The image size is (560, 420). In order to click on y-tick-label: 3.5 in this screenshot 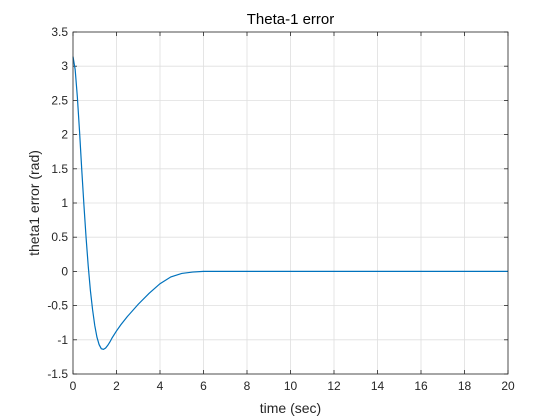, I will do `click(59, 32)`.